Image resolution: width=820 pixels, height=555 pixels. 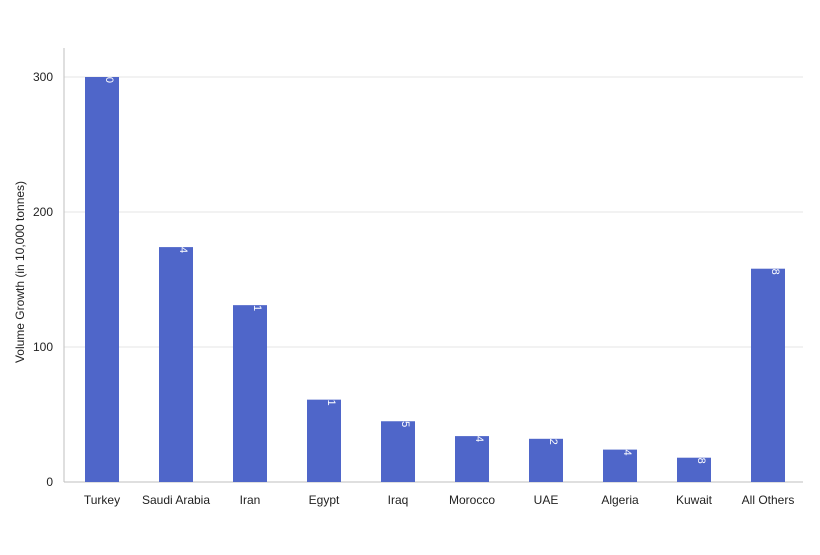 I want to click on x-tick-label: Kuwait, so click(x=694, y=500).